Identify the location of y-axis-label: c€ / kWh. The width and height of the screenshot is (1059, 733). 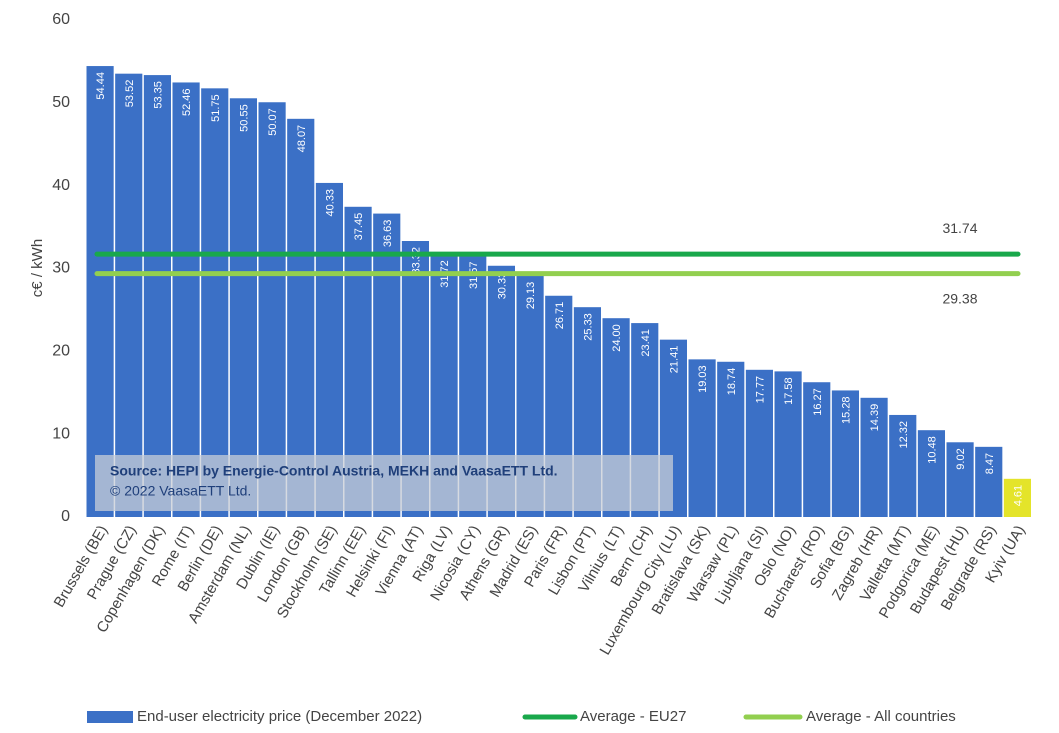
(37, 268).